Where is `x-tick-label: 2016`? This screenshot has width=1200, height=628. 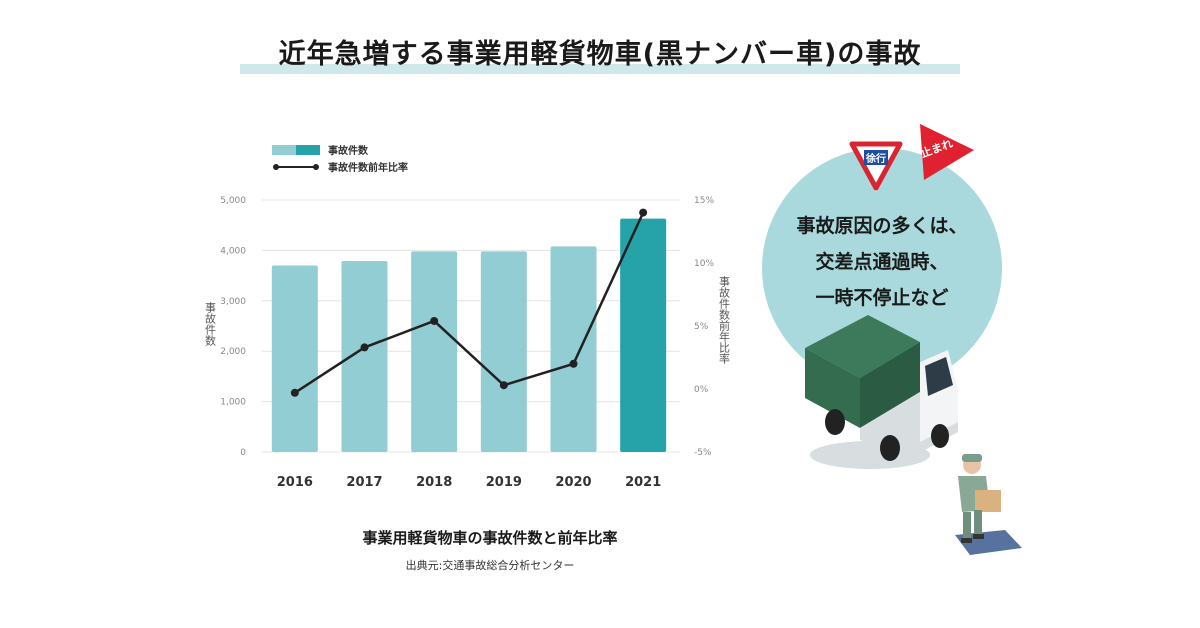
x-tick-label: 2016 is located at coordinates (295, 482).